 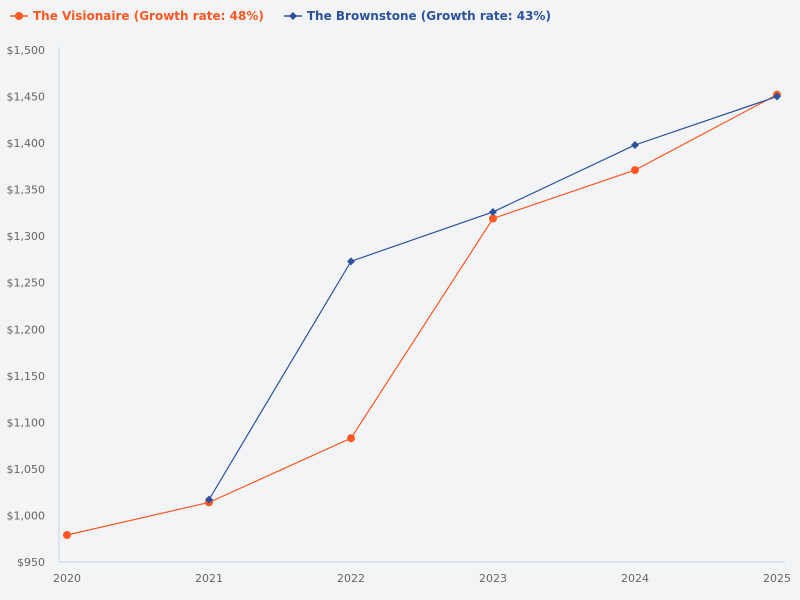 What do you see at coordinates (26, 515) in the screenshot?
I see `y-tick-label: $1,000` at bounding box center [26, 515].